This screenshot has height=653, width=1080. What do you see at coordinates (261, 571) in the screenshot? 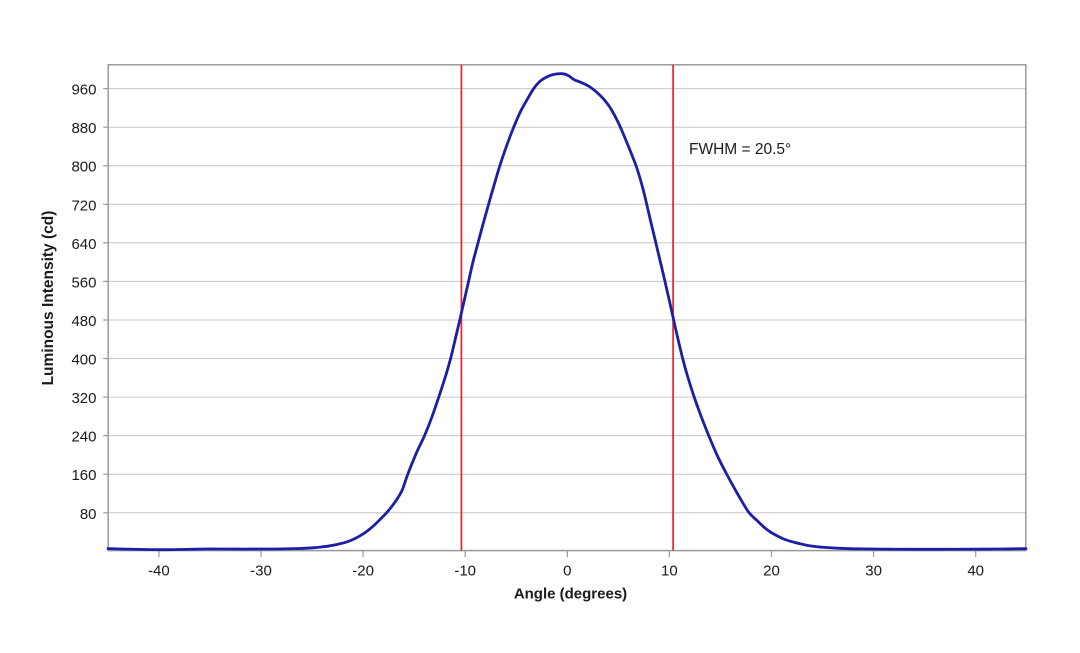
I see `svg-text: -30` at bounding box center [261, 571].